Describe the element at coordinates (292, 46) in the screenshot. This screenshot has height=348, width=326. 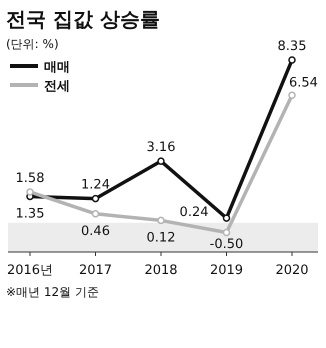
I see `data-label: 8.35` at that location.